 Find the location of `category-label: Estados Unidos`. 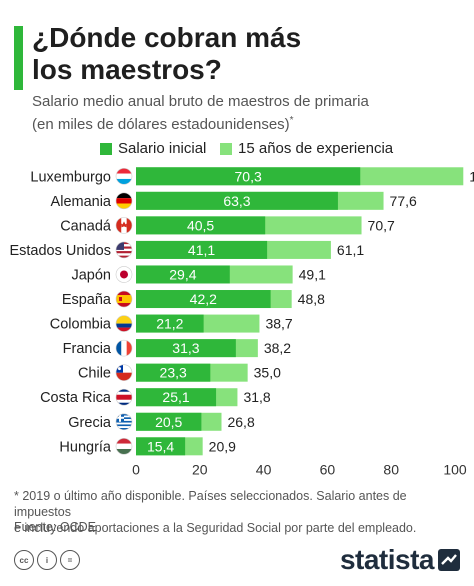

category-label: Estados Unidos is located at coordinates (60, 251).